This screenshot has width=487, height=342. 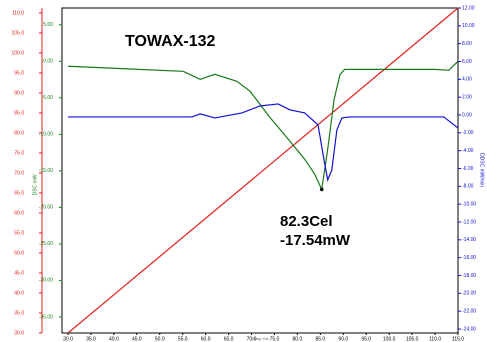 I want to click on x-tick-label: 85.0, so click(x=320, y=339).